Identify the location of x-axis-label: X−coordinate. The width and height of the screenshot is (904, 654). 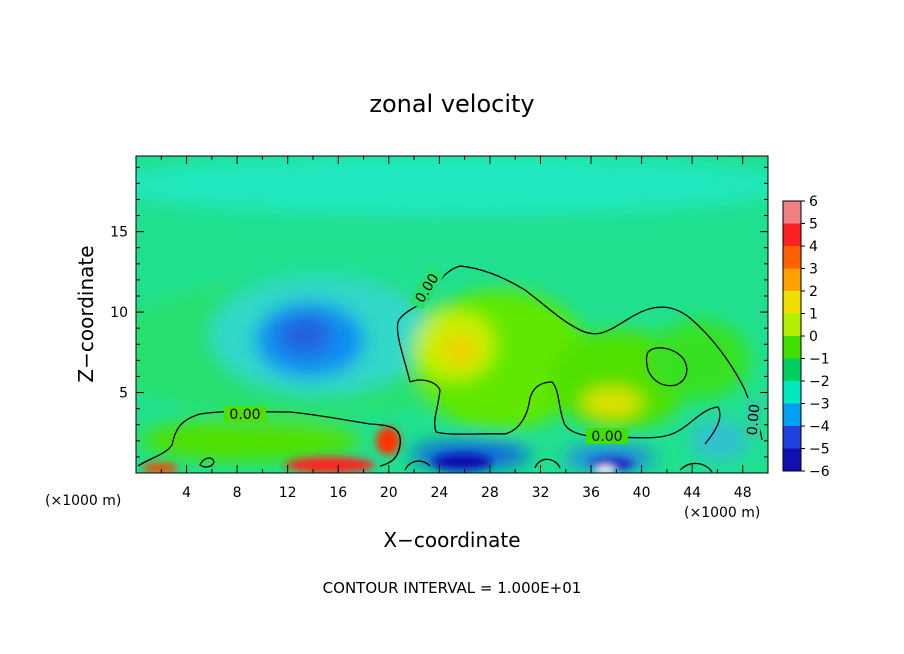
(451, 540).